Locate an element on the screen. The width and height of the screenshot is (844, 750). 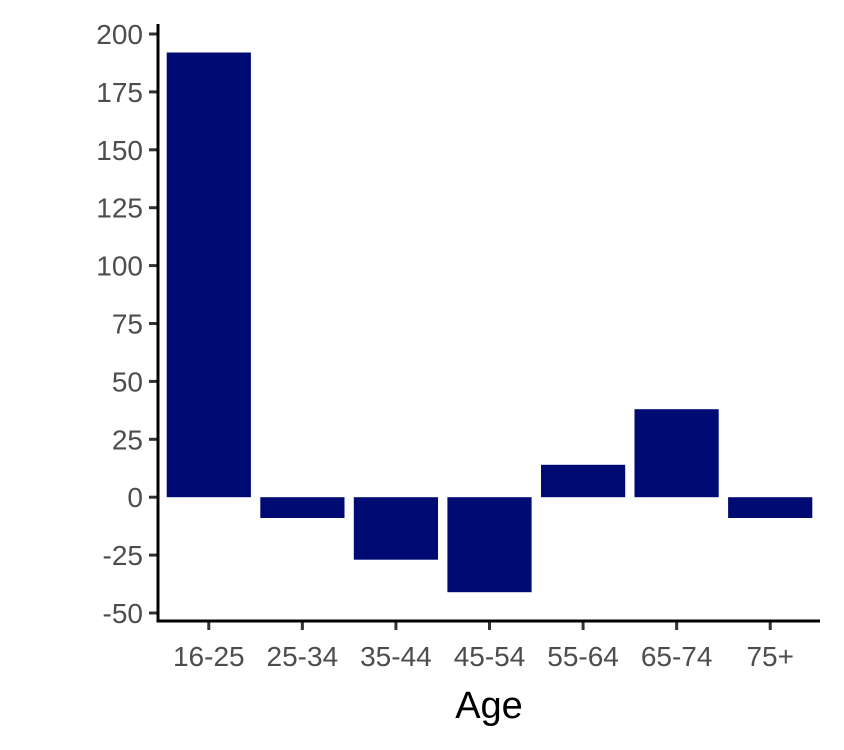
y-tick-label: 0 is located at coordinates (135, 497).